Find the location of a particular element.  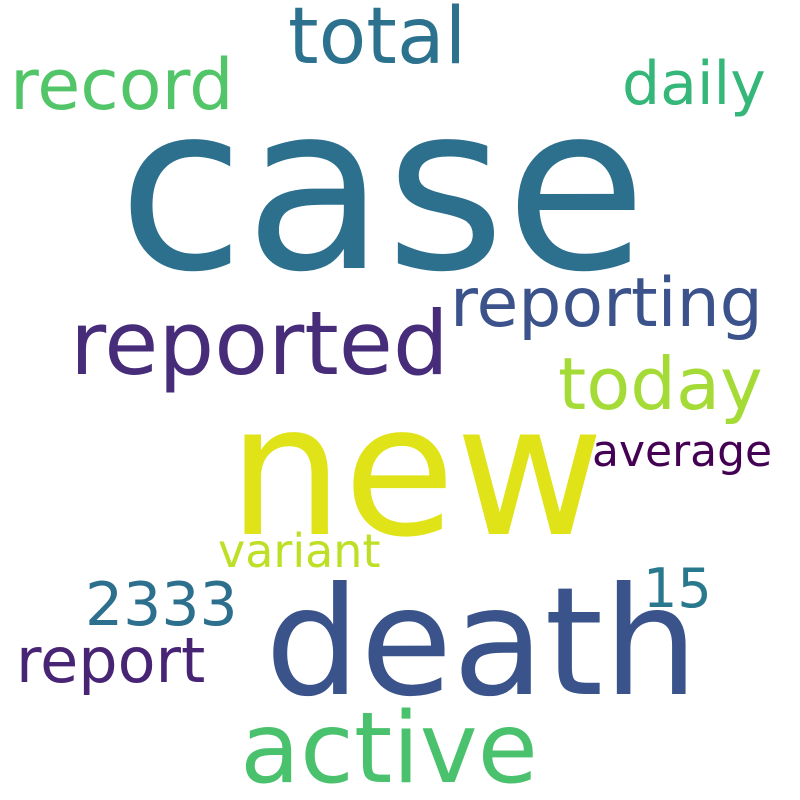

word-death: death is located at coordinates (482, 643).